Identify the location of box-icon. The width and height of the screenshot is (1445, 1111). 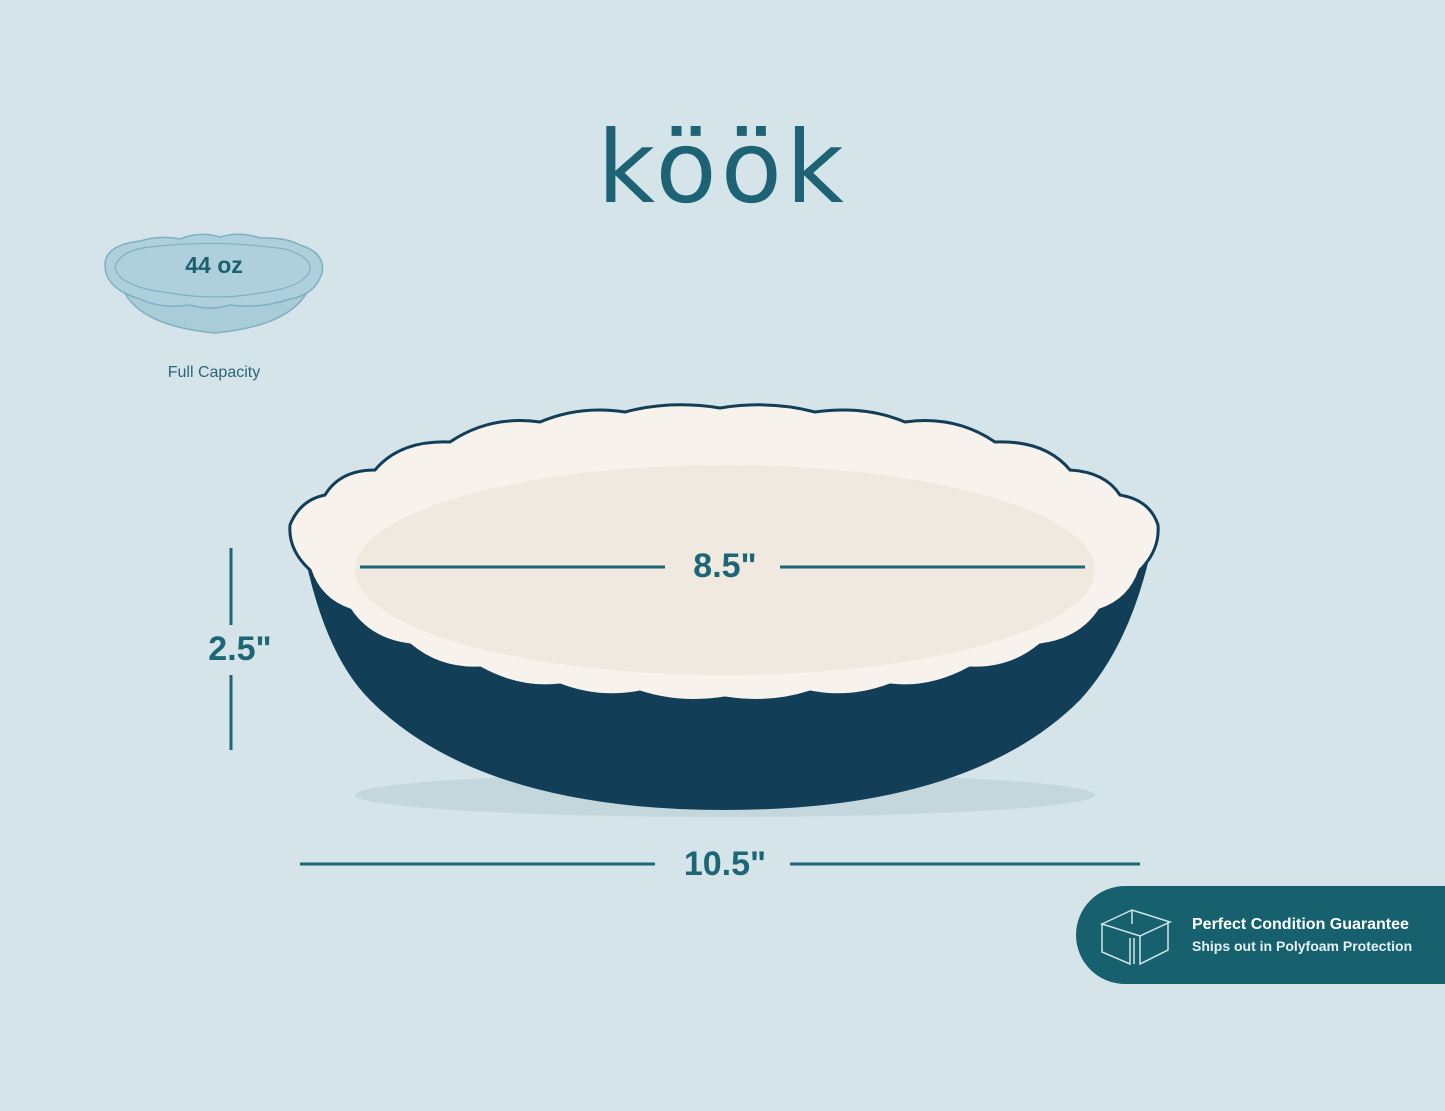
(1136, 937).